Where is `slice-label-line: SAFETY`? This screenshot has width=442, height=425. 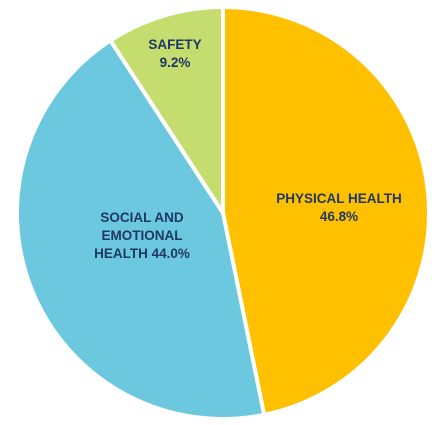
slice-label-line: SAFETY is located at coordinates (174, 44).